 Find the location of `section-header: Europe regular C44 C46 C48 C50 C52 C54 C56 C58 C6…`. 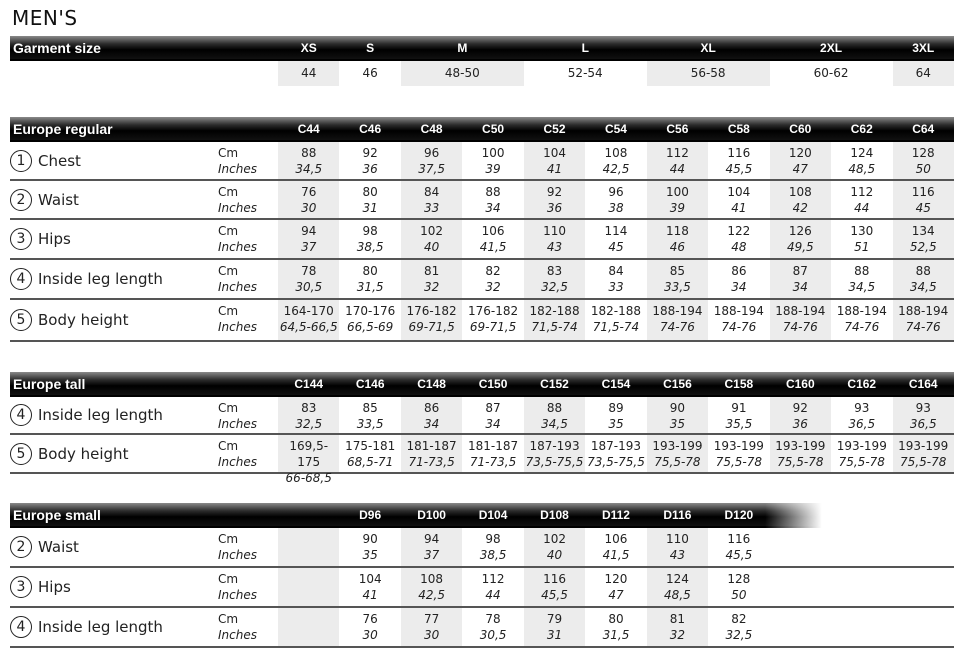

section-header: Europe regular C44 C46 C48 C50 C52 C54 C56 C58 C6… is located at coordinates (482, 129).